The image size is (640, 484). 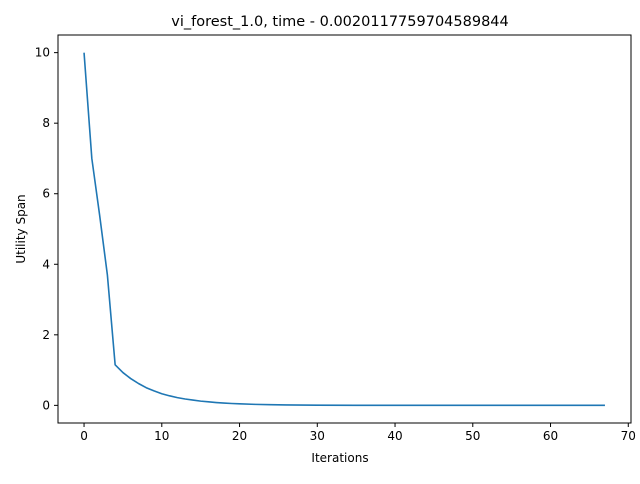 What do you see at coordinates (550, 436) in the screenshot?
I see `x-tick-label: 60` at bounding box center [550, 436].